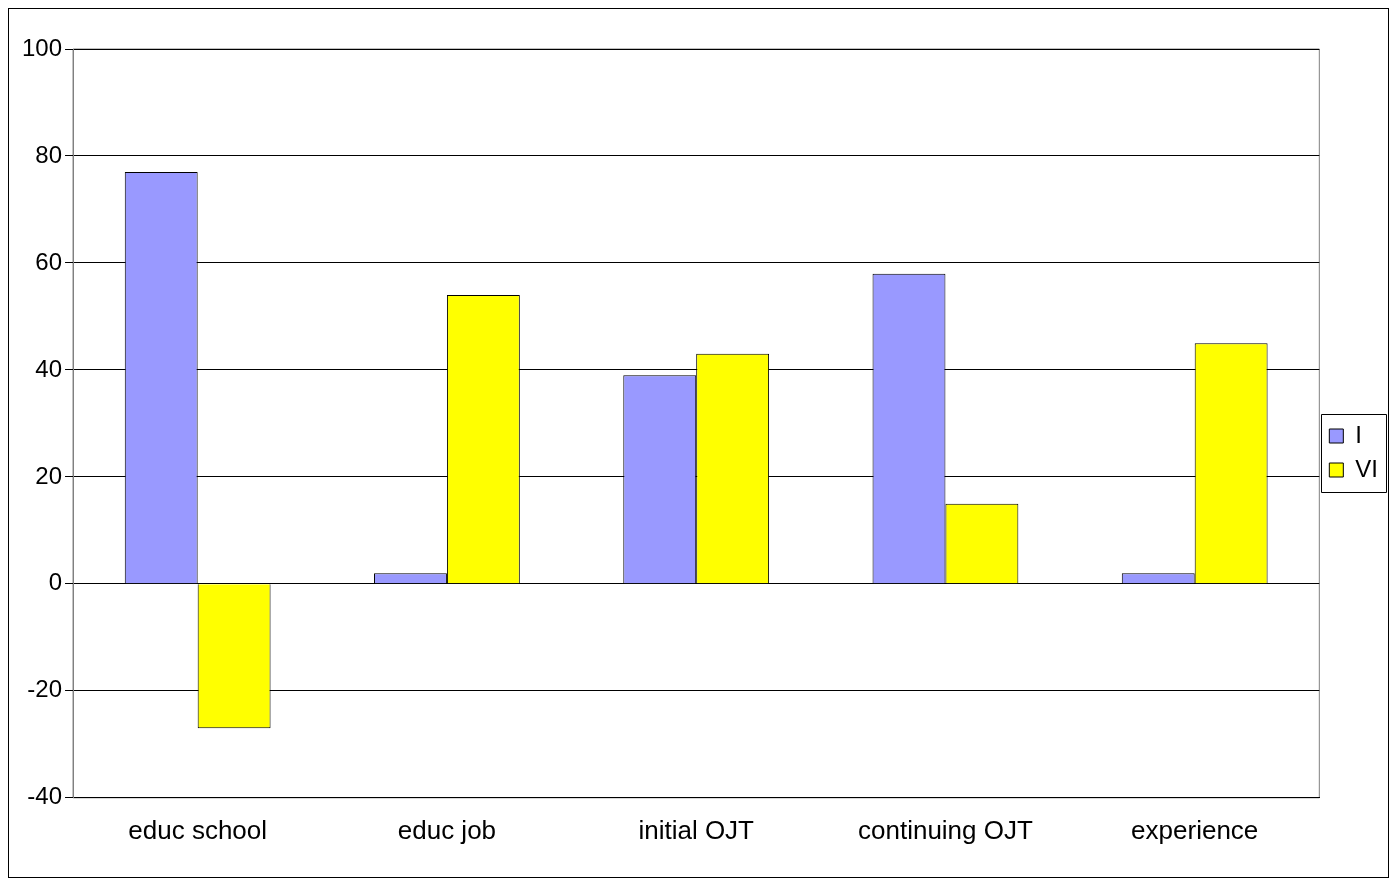 The image size is (1397, 888). Describe the element at coordinates (45, 796) in the screenshot. I see `y-tick-label: -40` at that location.